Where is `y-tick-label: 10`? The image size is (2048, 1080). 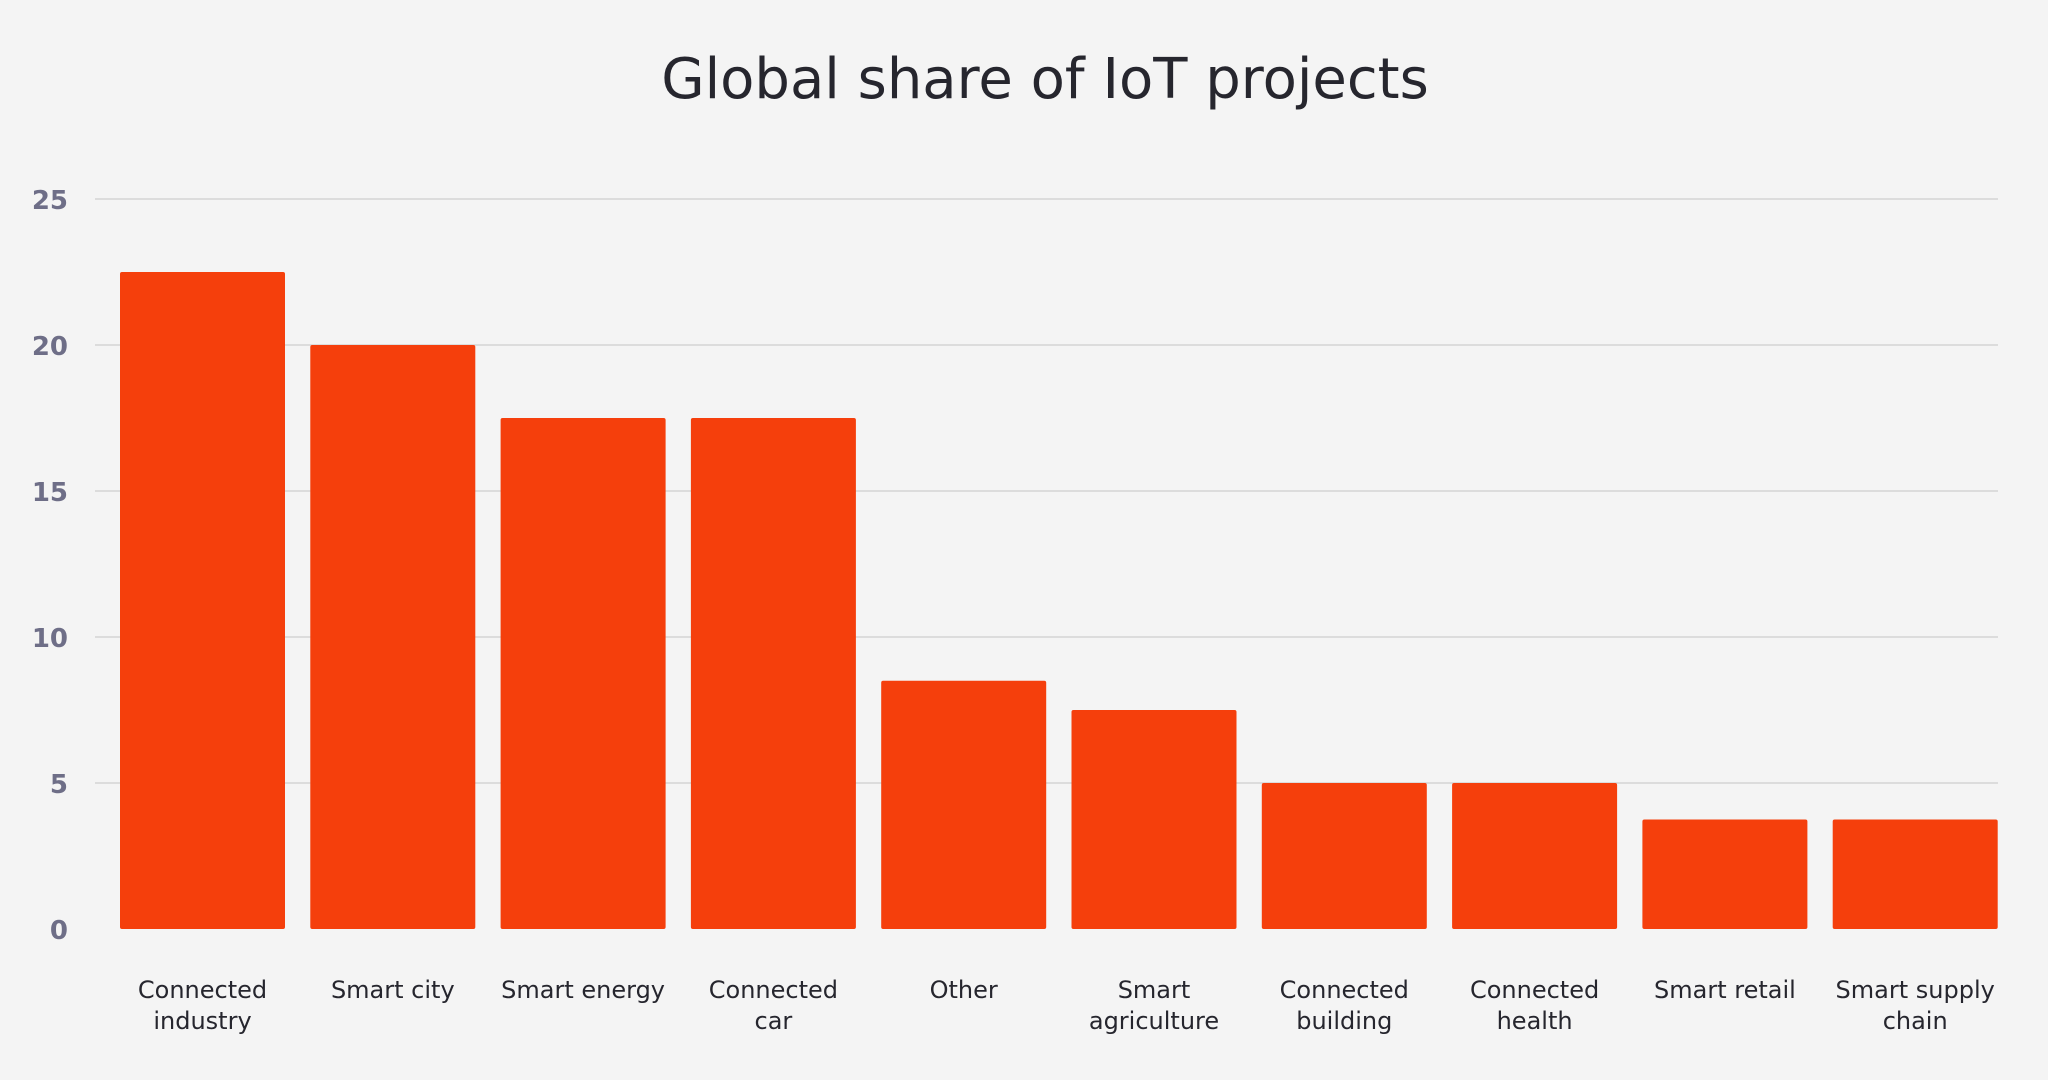
y-tick-label: 10 is located at coordinates (50, 639).